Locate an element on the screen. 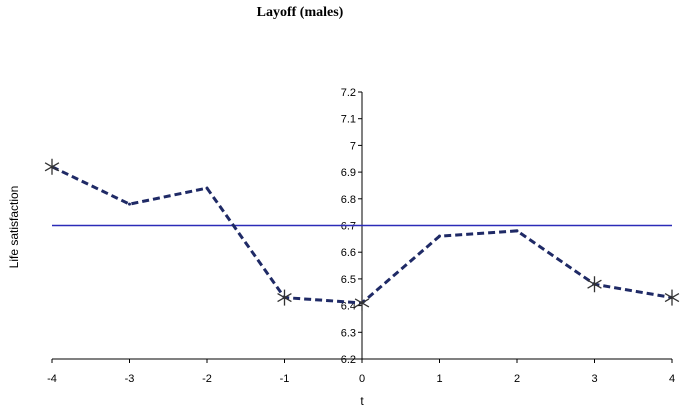 The width and height of the screenshot is (693, 418). x-tick-label: -3 is located at coordinates (130, 379).